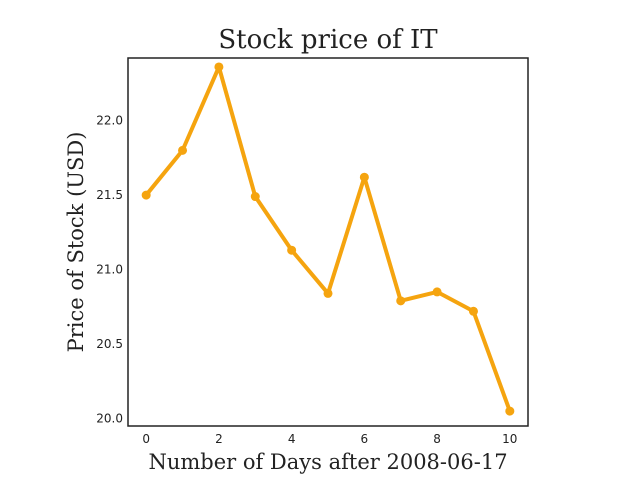 The width and height of the screenshot is (640, 480). I want to click on y-axis-label: Price of Stock (USD), so click(76, 242).